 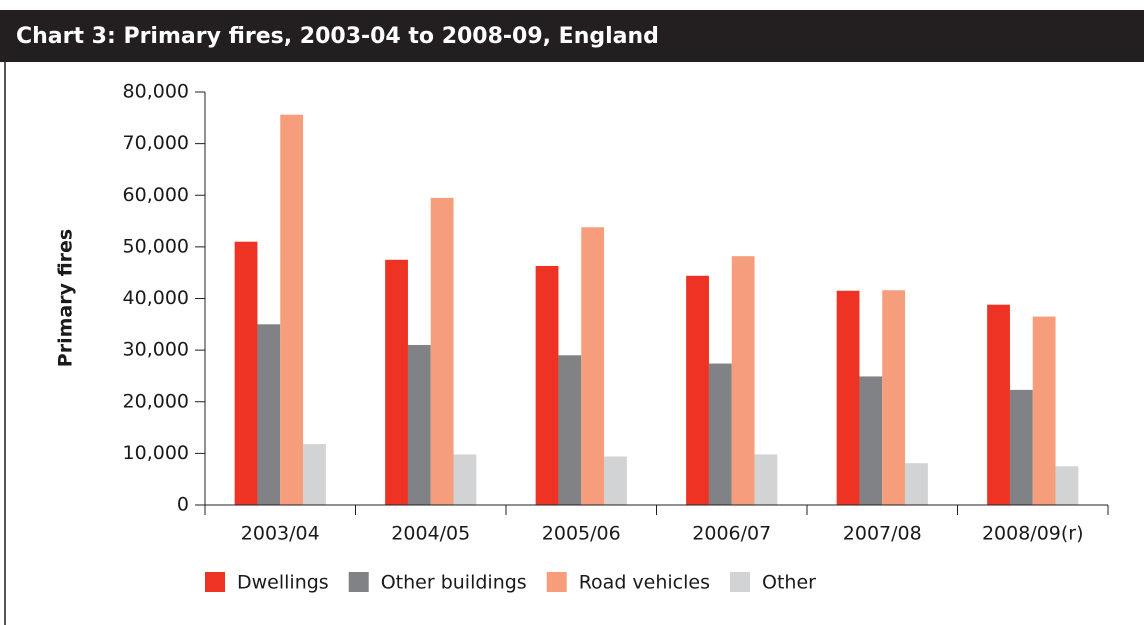 What do you see at coordinates (1033, 534) in the screenshot?
I see `x-tick-label: 2008/09(r)` at bounding box center [1033, 534].